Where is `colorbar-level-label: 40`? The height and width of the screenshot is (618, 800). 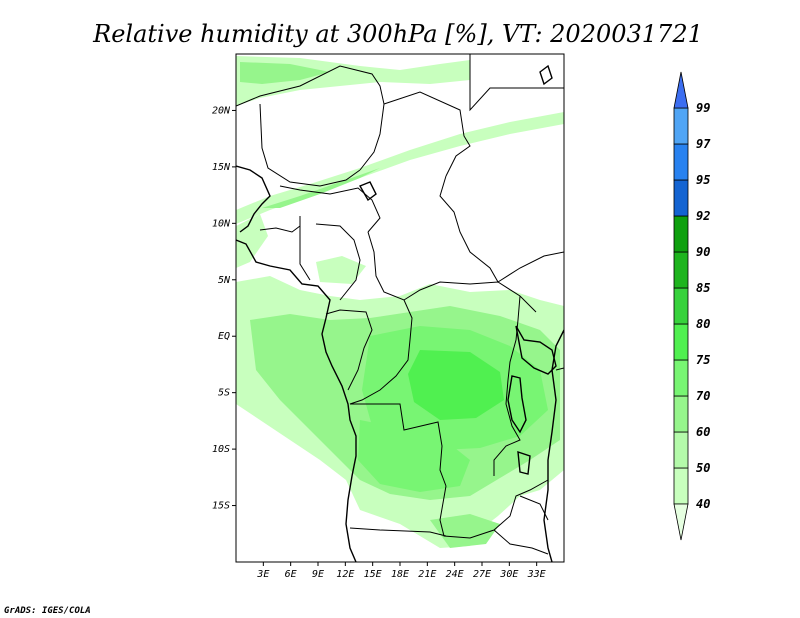
colorbar-level-label: 40 is located at coordinates (703, 504).